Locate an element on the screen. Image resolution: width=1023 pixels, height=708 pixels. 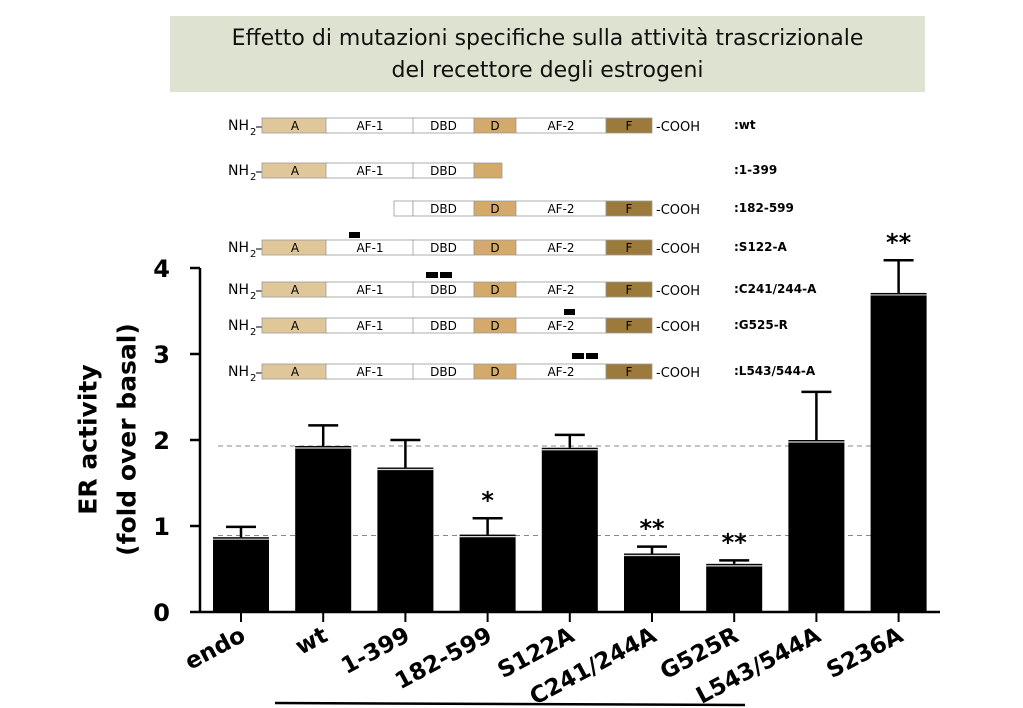
bar-G525R is located at coordinates (734, 587).